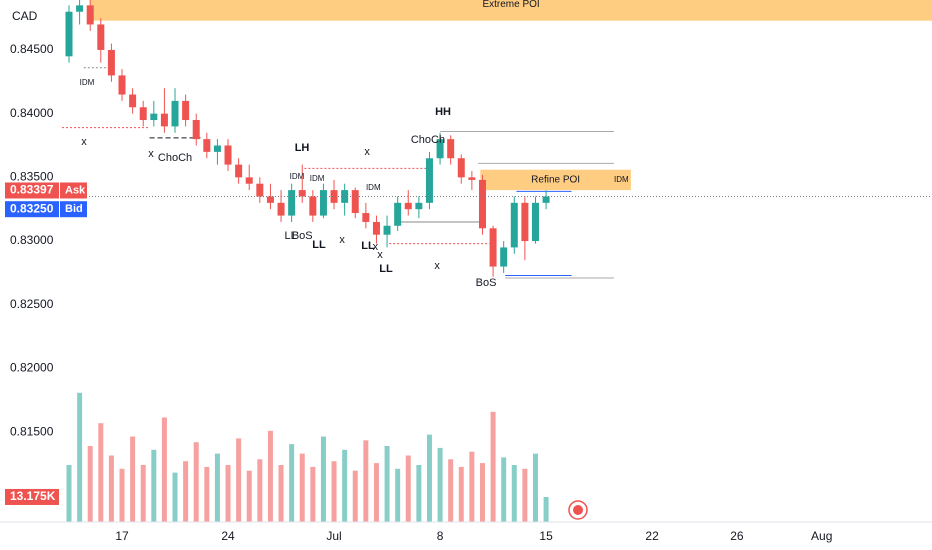 This screenshot has width=932, height=550. What do you see at coordinates (821, 536) in the screenshot?
I see `x-tick-label: Aug` at bounding box center [821, 536].